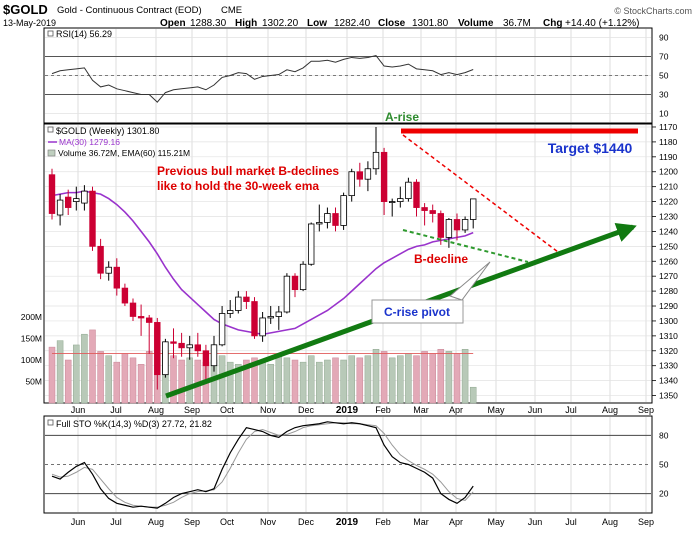 This screenshot has height=535, width=700. I want to click on sto-legend: Full STO %K(14,3) %D(3) 27.72, 21.82, so click(129, 424).